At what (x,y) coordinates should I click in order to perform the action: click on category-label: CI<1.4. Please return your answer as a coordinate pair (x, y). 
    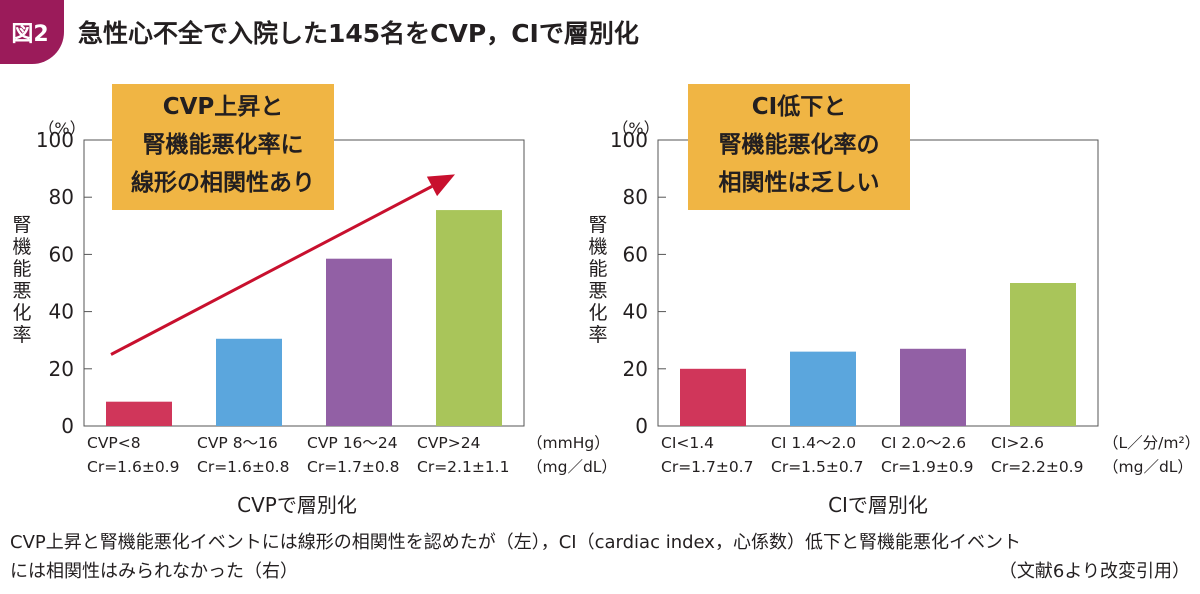
    Looking at the image, I should click on (687, 443).